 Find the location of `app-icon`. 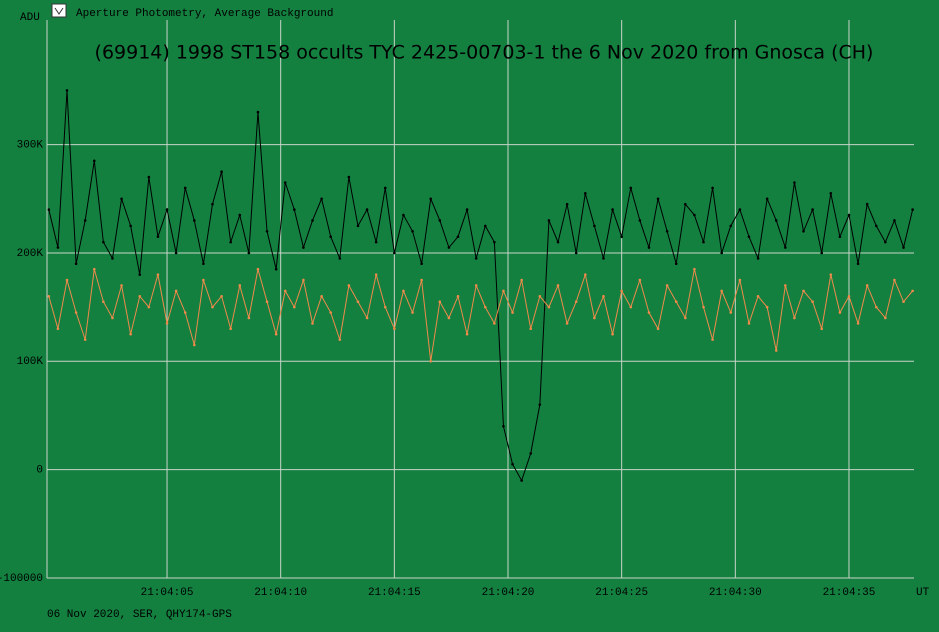

app-icon is located at coordinates (59, 10).